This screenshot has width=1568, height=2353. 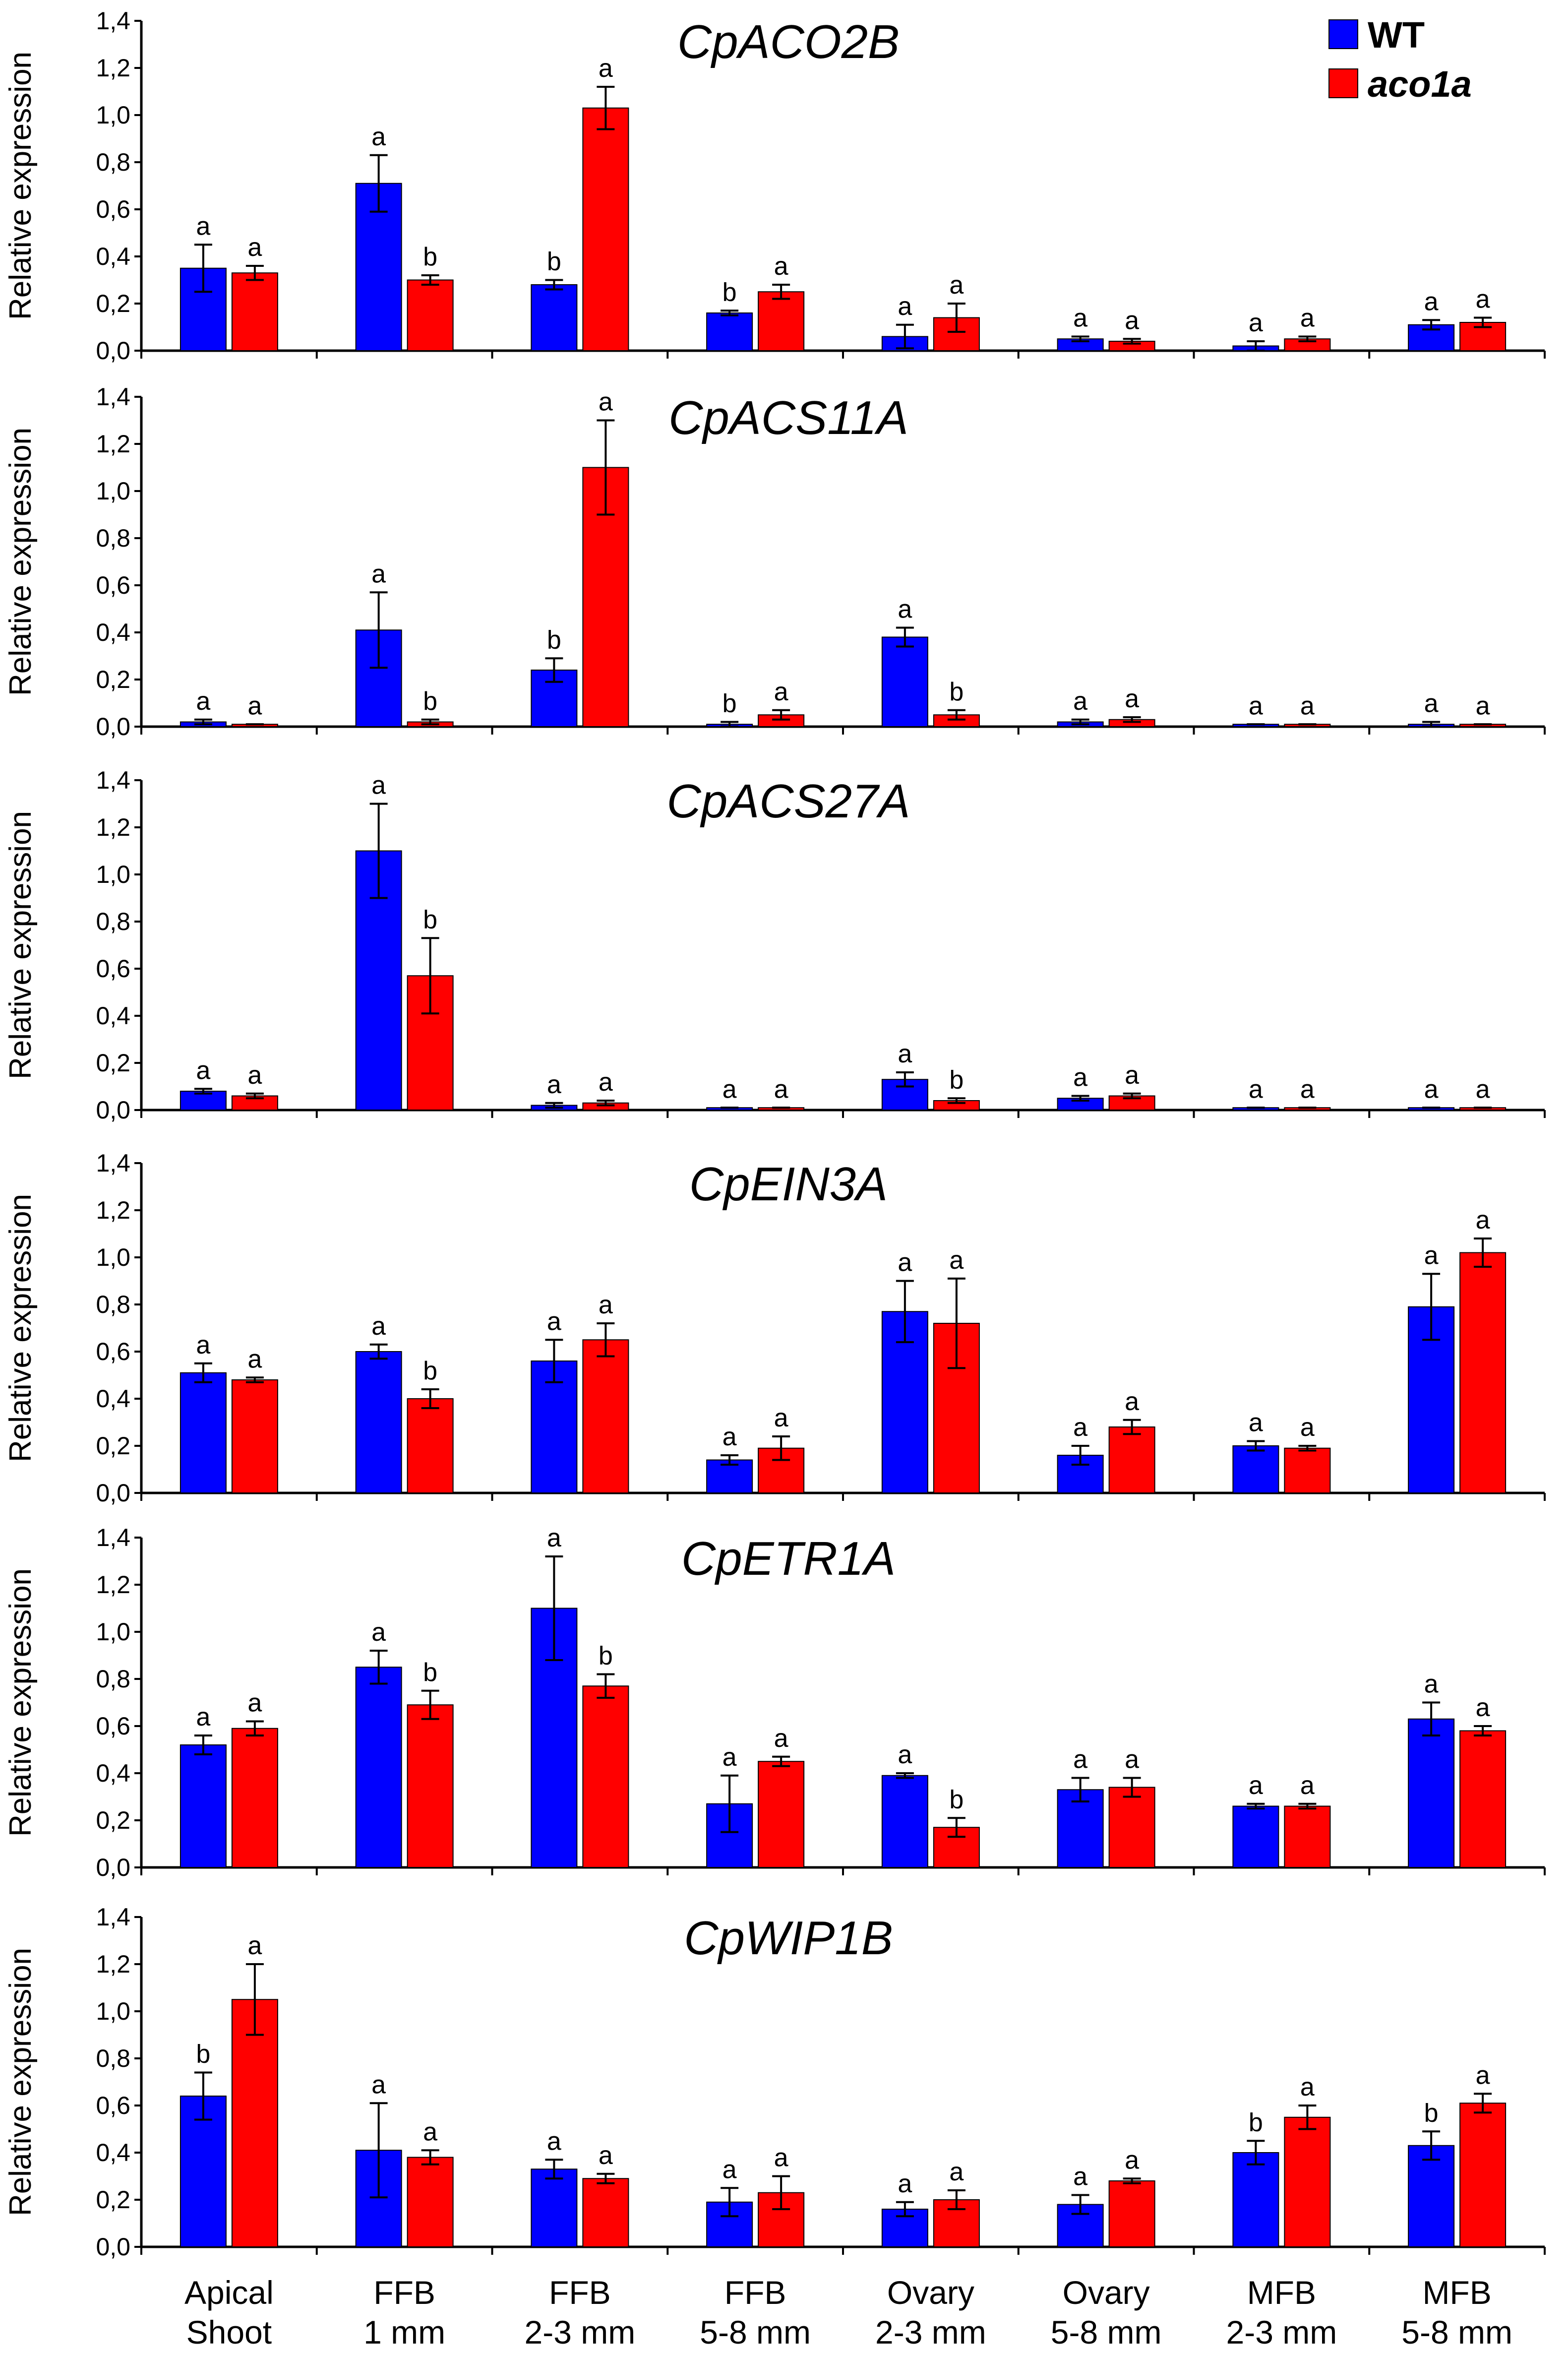 What do you see at coordinates (229, 2332) in the screenshot?
I see `category-label-line2: Shoot` at bounding box center [229, 2332].